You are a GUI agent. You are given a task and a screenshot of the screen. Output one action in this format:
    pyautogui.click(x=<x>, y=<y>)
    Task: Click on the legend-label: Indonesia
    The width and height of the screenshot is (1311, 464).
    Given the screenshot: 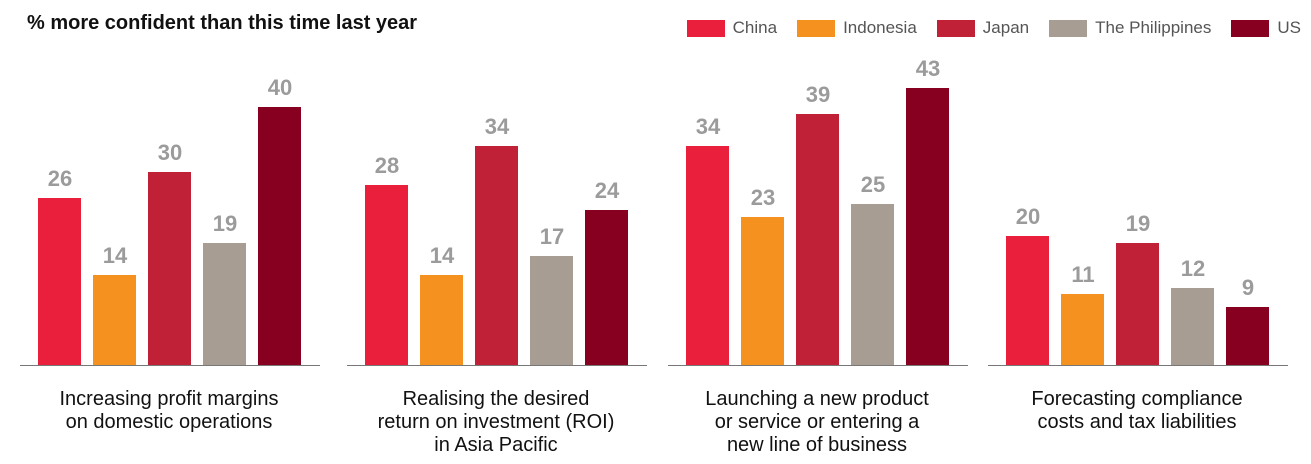 What is the action you would take?
    pyautogui.click(x=880, y=27)
    